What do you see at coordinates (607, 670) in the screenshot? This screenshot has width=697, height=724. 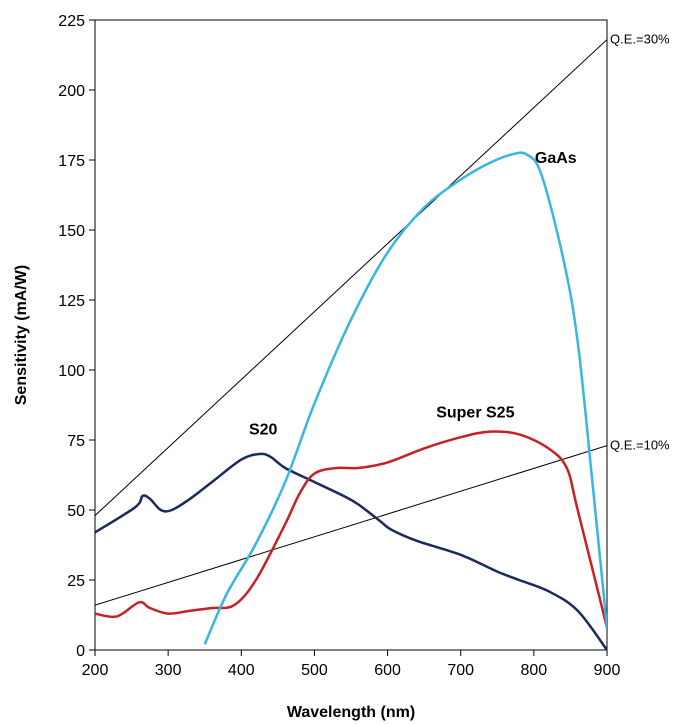 I see `x-tick-label: 900` at bounding box center [607, 670].